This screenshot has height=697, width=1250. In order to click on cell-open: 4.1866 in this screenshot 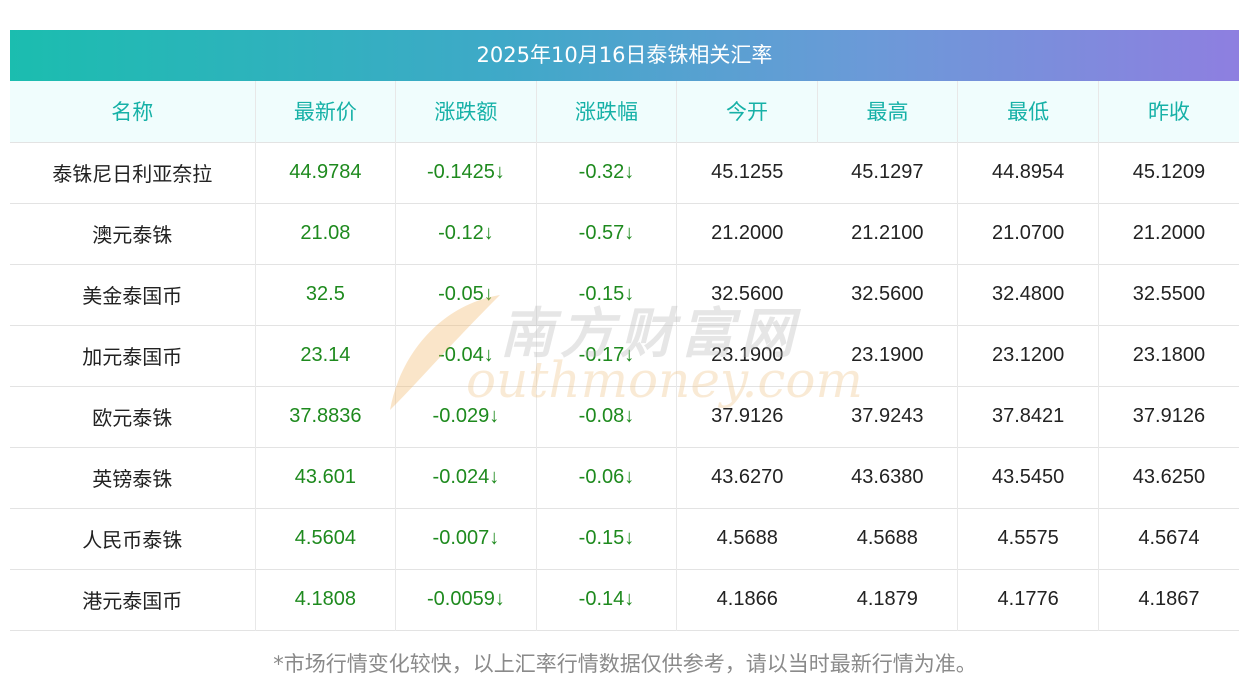, I will do `click(747, 599)`.